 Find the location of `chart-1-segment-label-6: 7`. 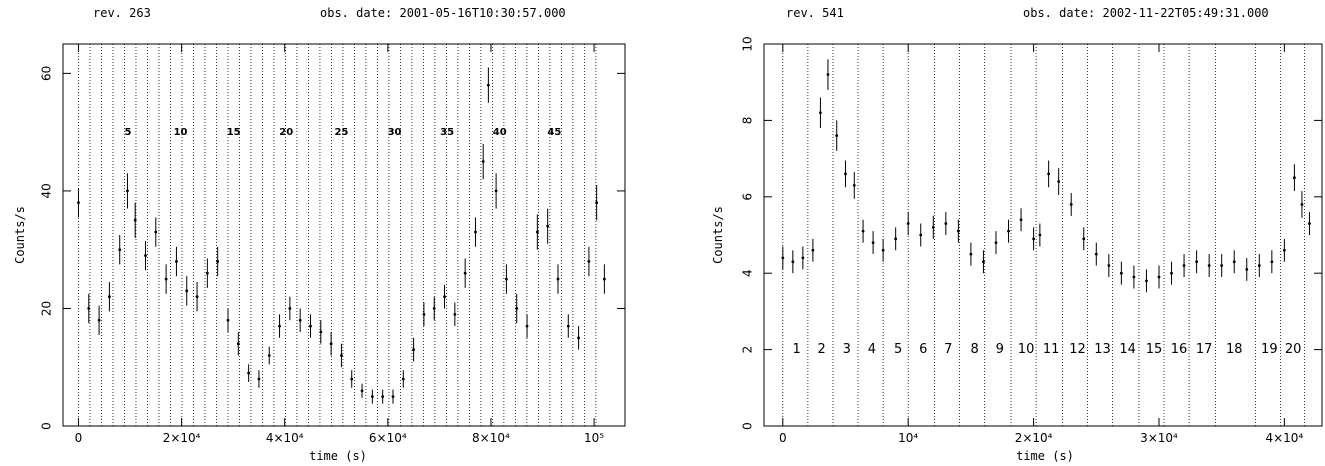

chart-1-segment-label-6: 7 is located at coordinates (948, 349).